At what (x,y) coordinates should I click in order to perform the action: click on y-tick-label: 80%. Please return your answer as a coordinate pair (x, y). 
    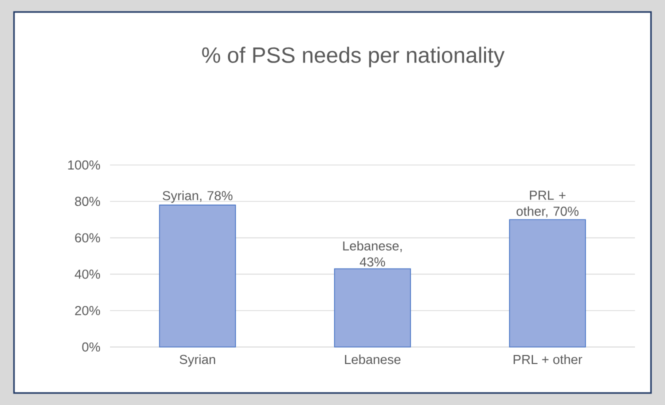
    Looking at the image, I should click on (87, 201).